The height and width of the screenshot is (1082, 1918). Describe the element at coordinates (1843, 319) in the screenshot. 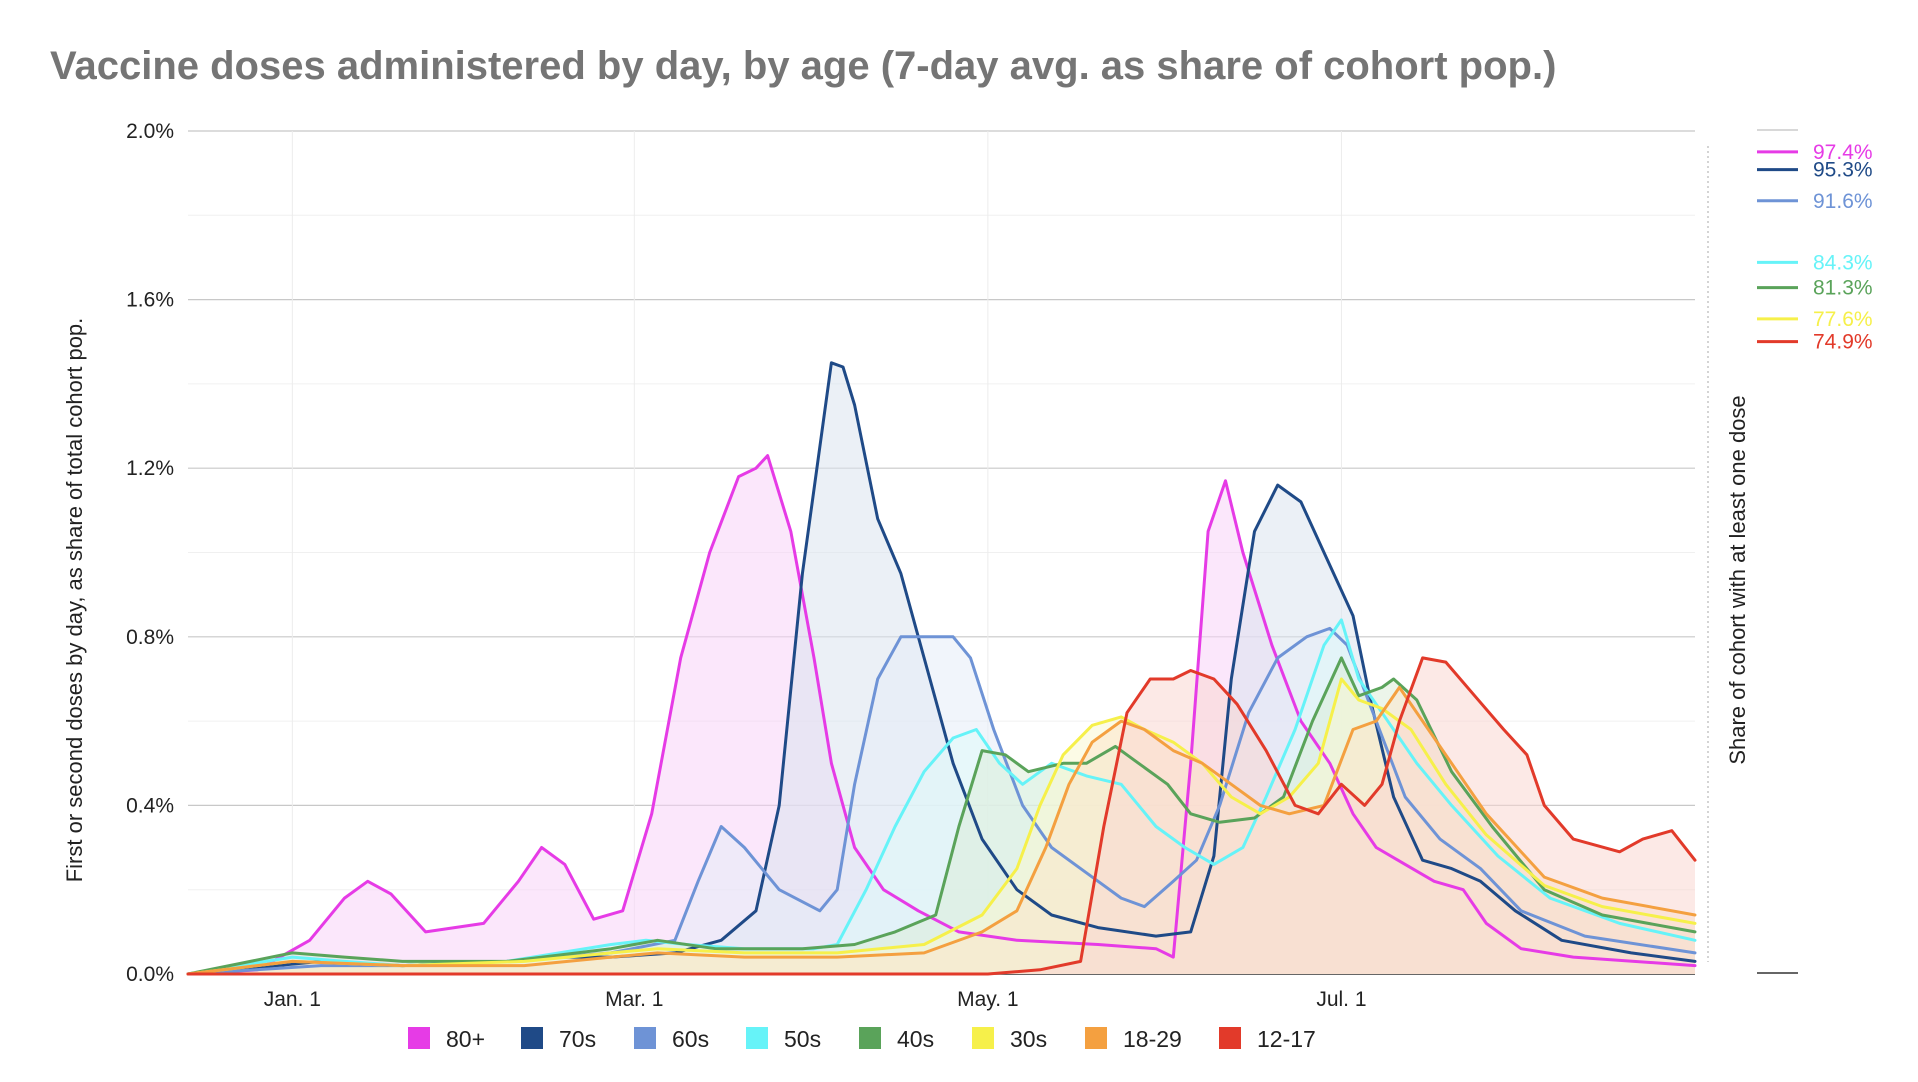

I see `side-label: 77.6%` at that location.